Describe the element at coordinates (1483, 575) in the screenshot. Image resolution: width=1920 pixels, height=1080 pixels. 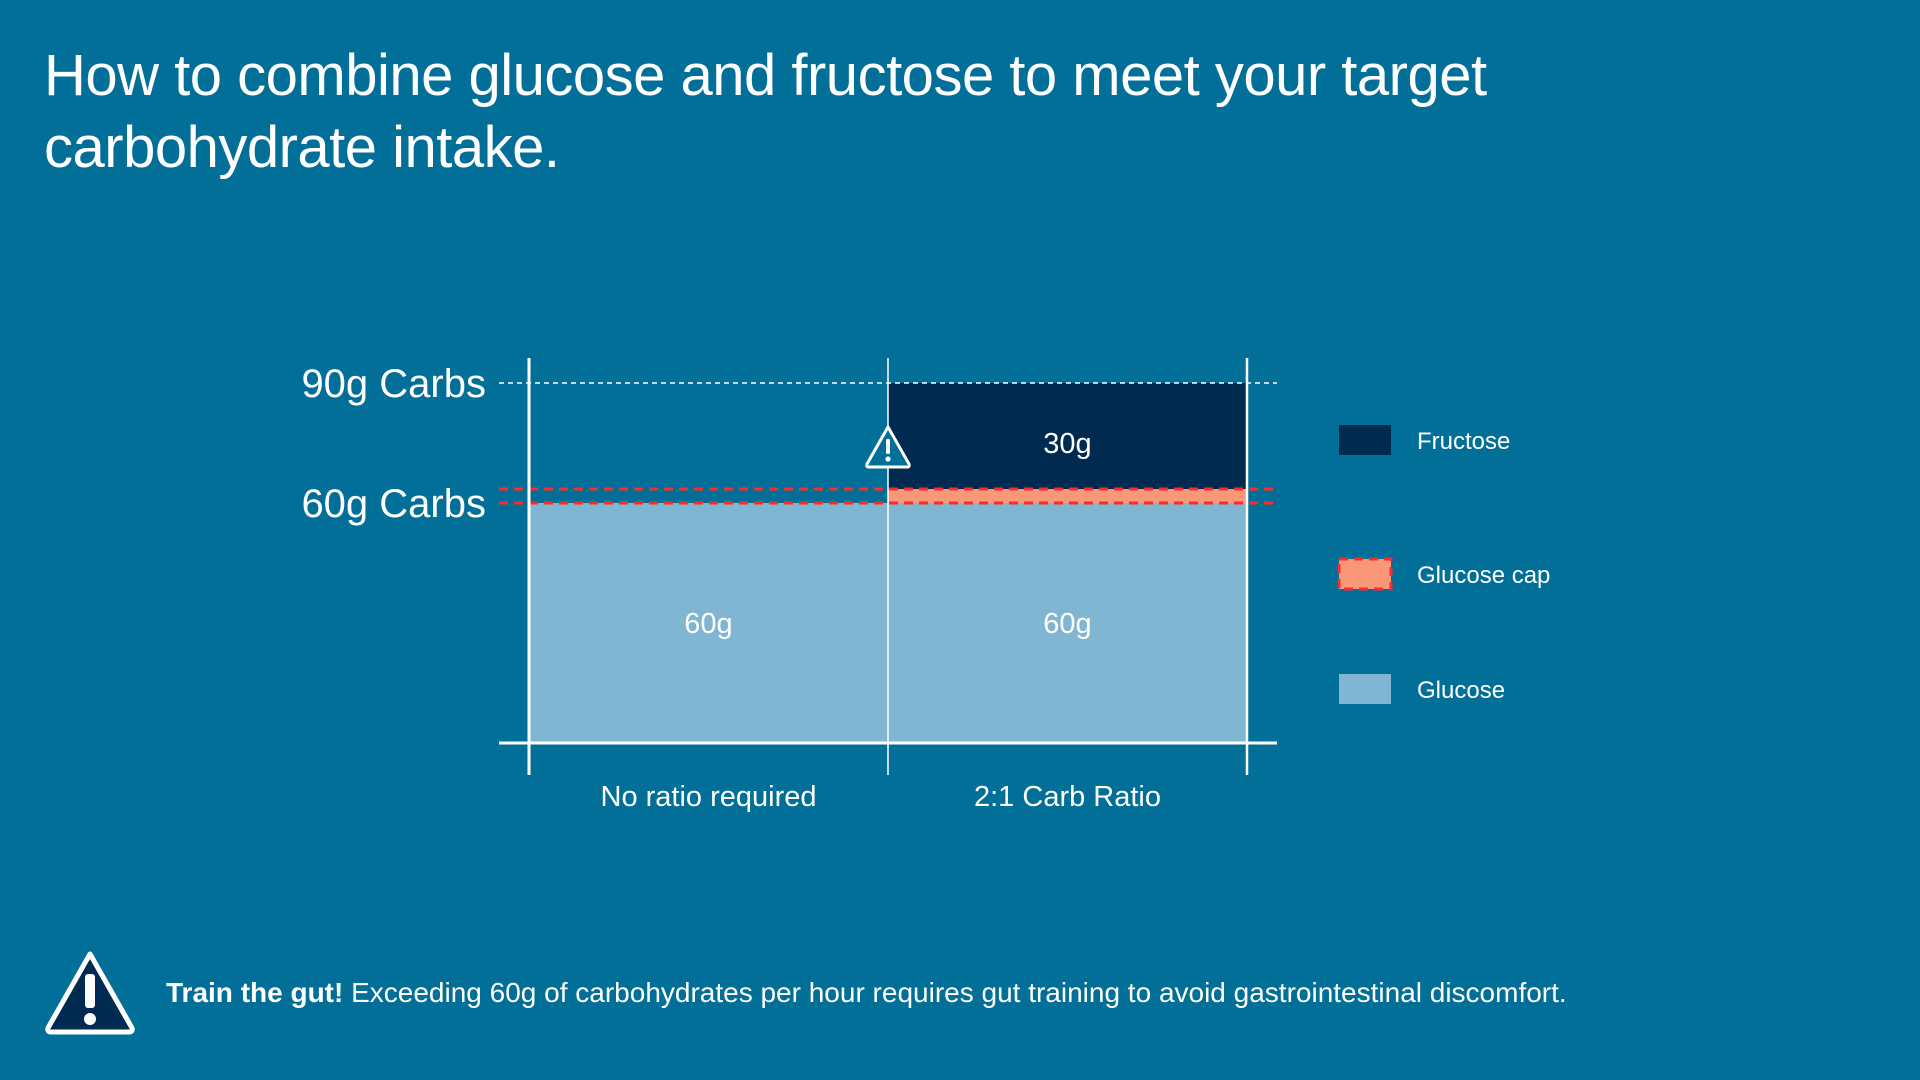
I see `legend-label-glucose-cap: Glucose cap` at that location.